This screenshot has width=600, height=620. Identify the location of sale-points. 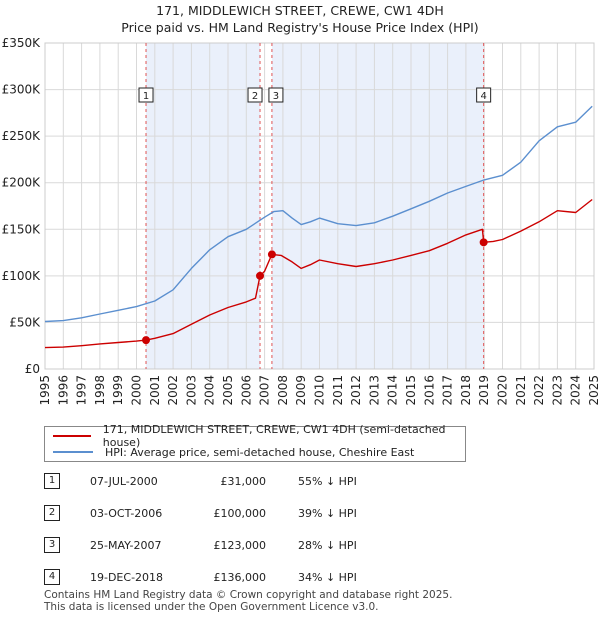
(315, 291).